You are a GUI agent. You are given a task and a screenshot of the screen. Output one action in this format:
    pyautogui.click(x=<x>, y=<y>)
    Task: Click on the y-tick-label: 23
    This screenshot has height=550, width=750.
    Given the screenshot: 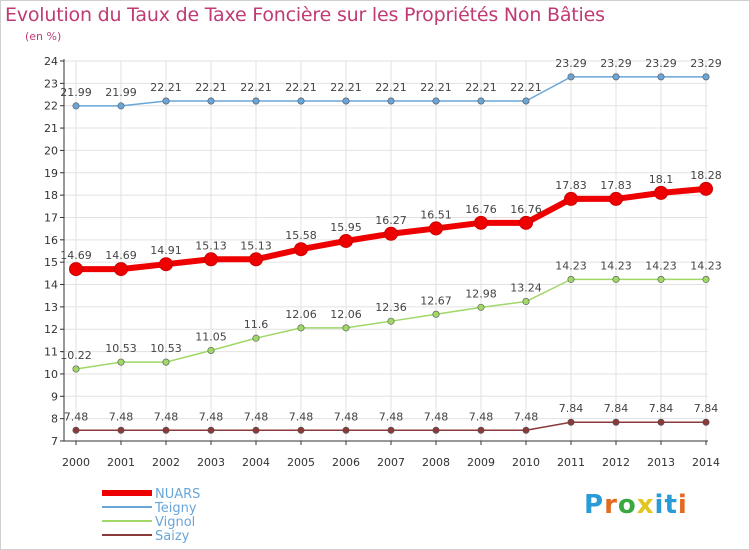 What is the action you would take?
    pyautogui.click(x=51, y=83)
    